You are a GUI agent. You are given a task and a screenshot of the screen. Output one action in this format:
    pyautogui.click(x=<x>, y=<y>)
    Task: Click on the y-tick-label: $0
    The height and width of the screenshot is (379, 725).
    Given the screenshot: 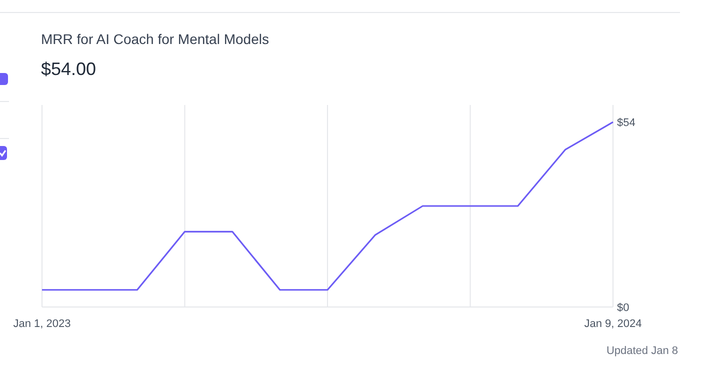 What is the action you would take?
    pyautogui.click(x=623, y=308)
    